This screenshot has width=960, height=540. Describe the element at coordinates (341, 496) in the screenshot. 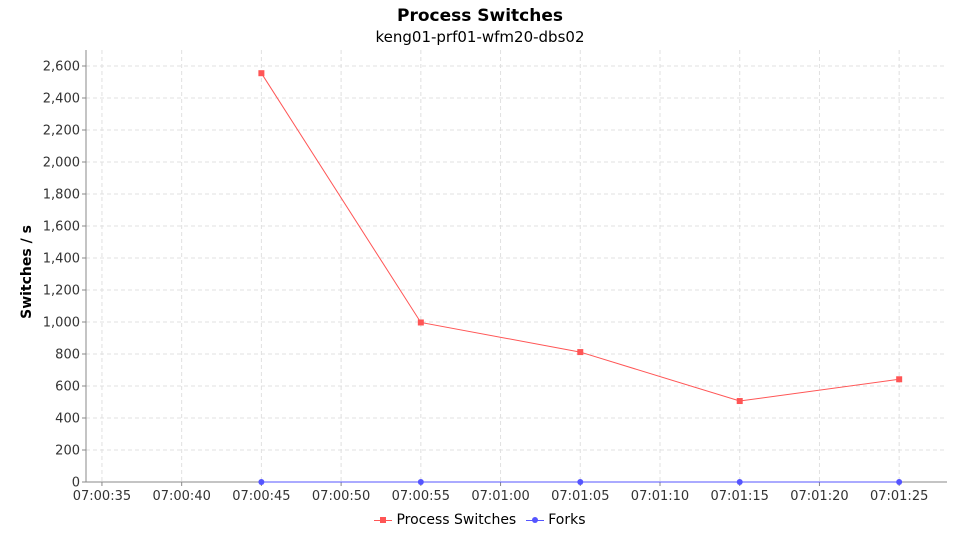

I see `x-tick-label: 07:00:50` at that location.